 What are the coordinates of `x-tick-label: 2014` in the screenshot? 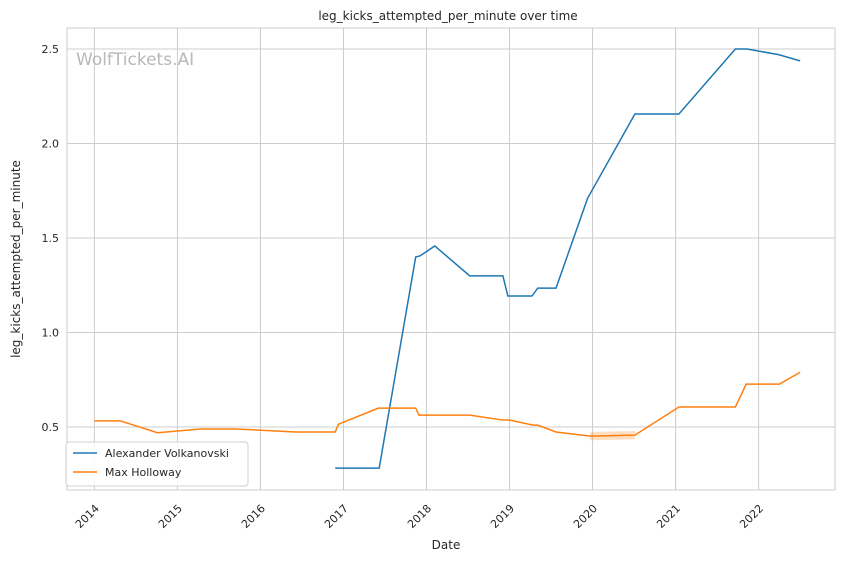 It's located at (87, 516).